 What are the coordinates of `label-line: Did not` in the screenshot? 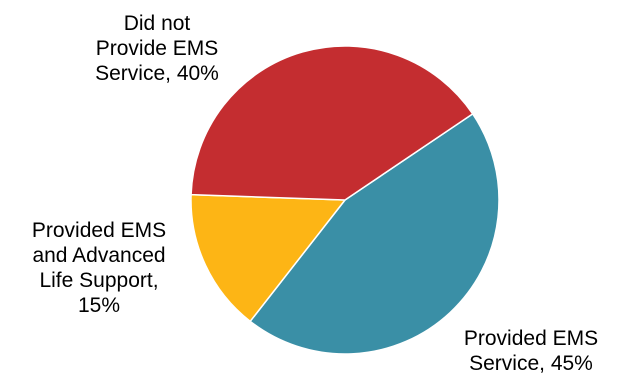 It's located at (157, 23).